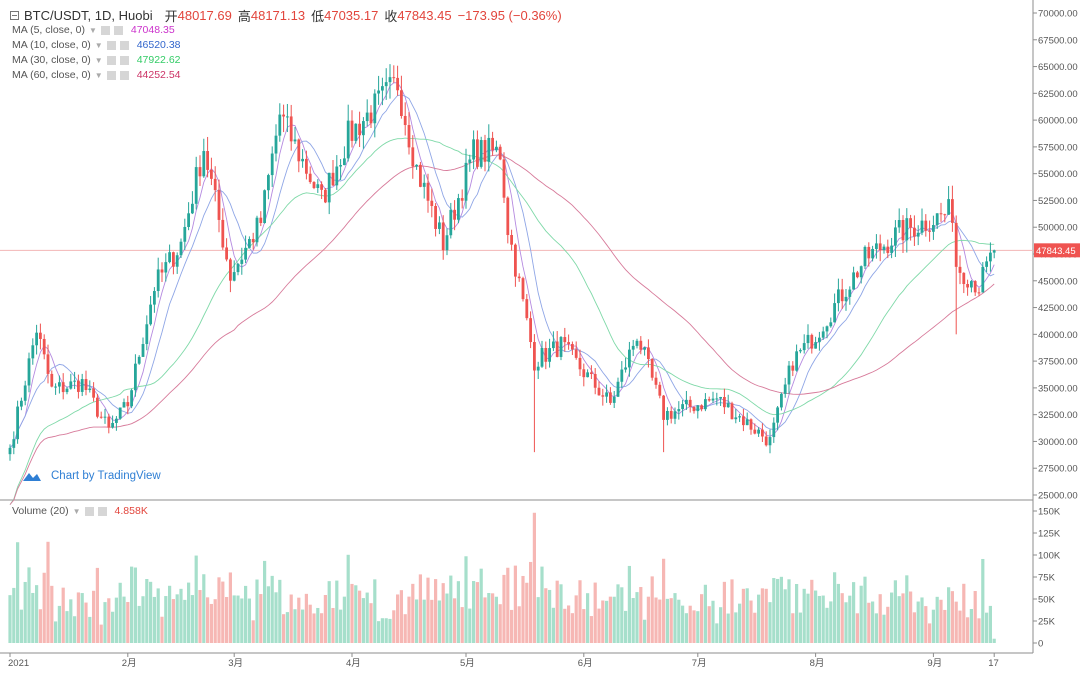 The height and width of the screenshot is (679, 1080). I want to click on volume-legend: Volume (20) ▼ 4.858K, so click(80, 511).